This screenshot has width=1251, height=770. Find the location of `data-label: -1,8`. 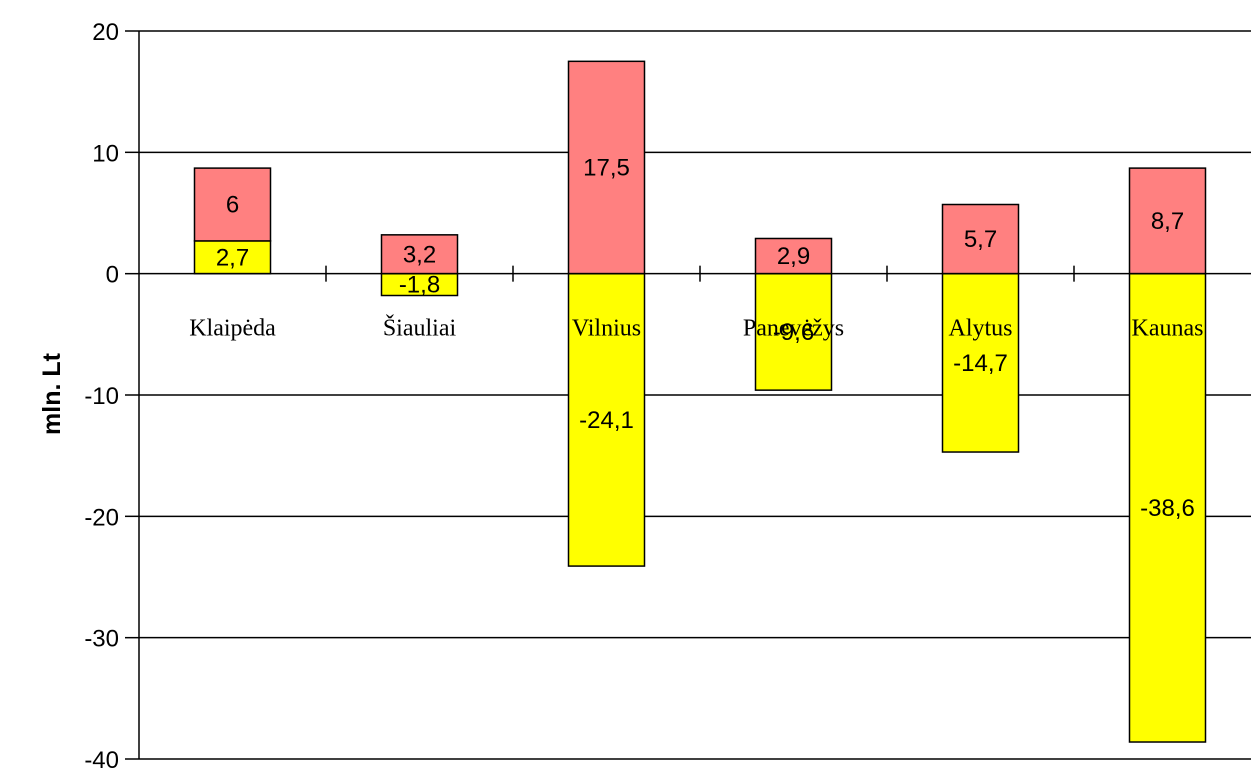

data-label: -1,8 is located at coordinates (419, 285).